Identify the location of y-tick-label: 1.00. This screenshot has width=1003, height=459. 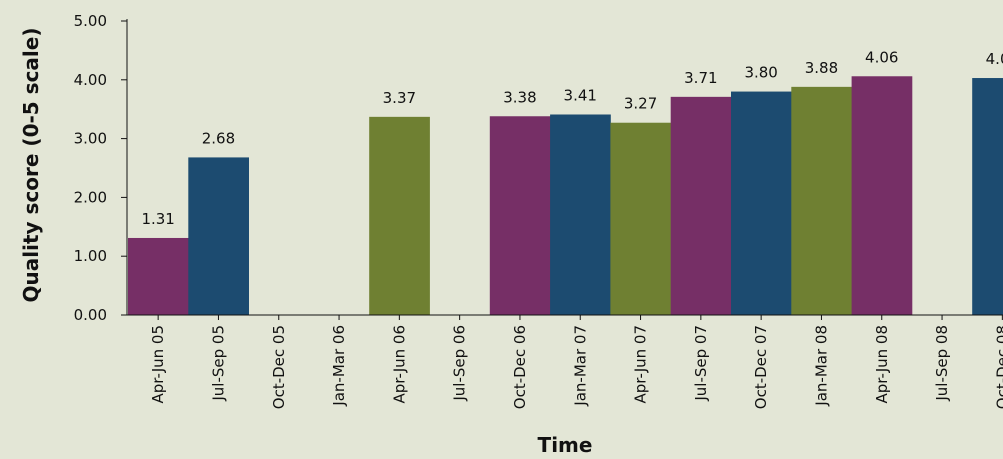
(90, 256).